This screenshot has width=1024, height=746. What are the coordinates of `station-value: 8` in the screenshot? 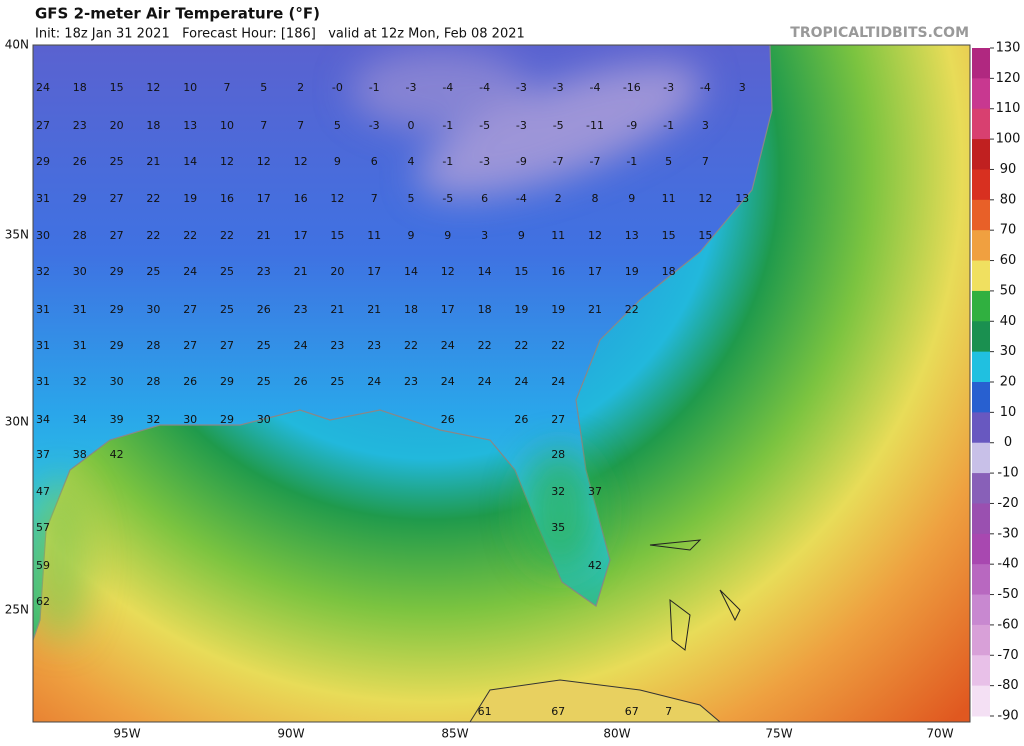 It's located at (595, 198).